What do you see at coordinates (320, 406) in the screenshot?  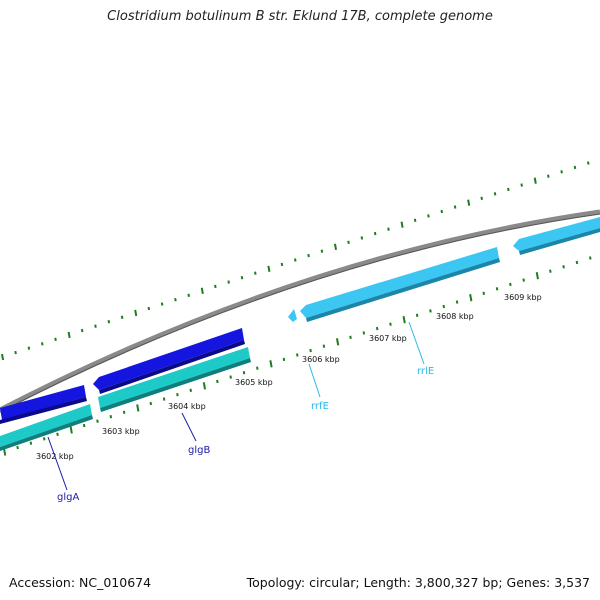 I see `gene-label-rrfE: rrfE` at bounding box center [320, 406].